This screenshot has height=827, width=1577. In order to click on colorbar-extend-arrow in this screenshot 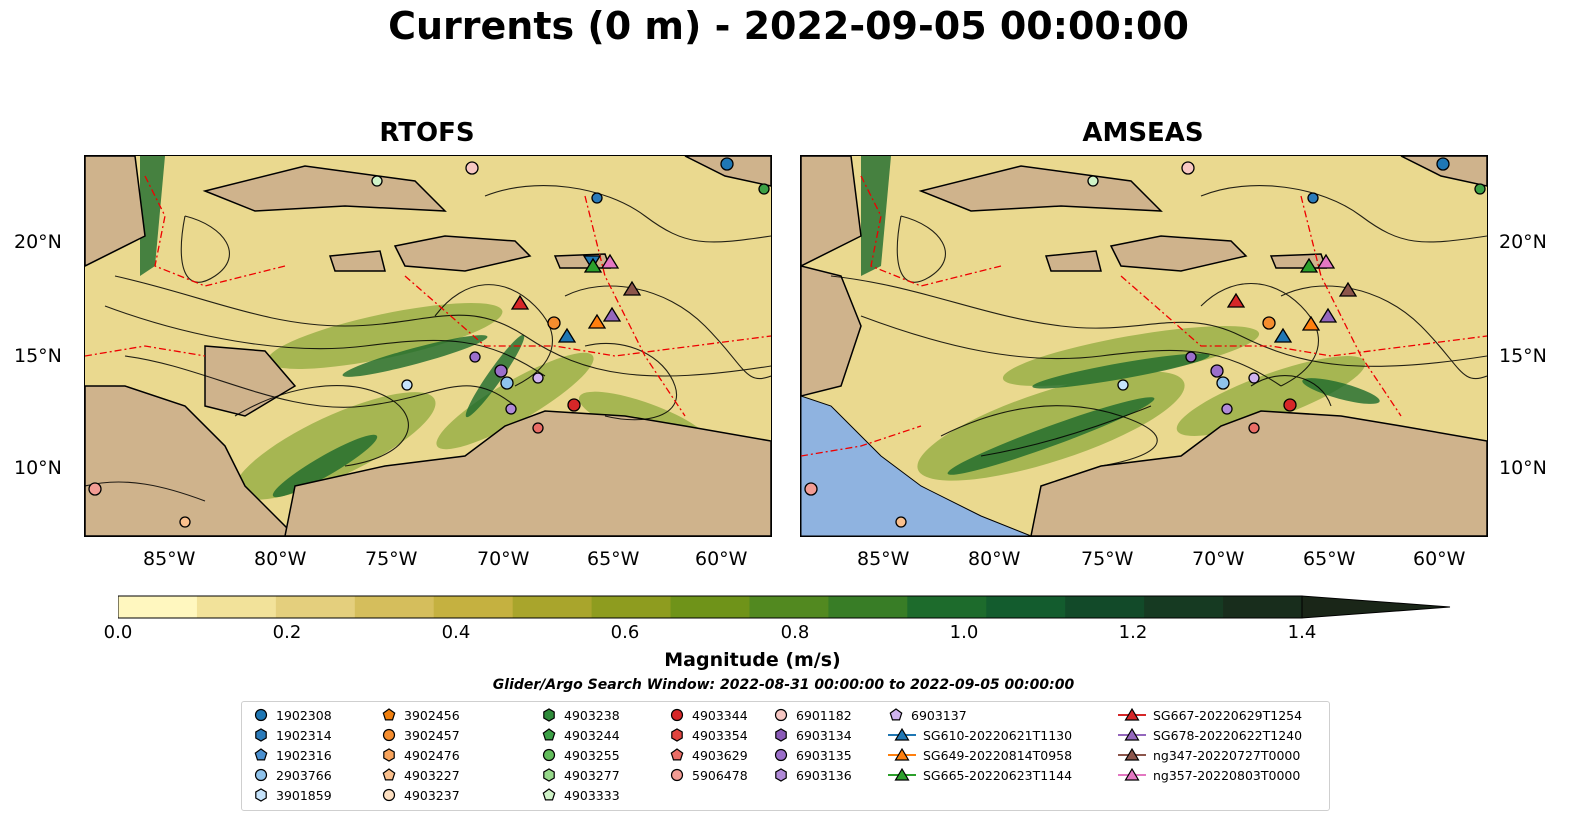, I will do `click(1376, 607)`.